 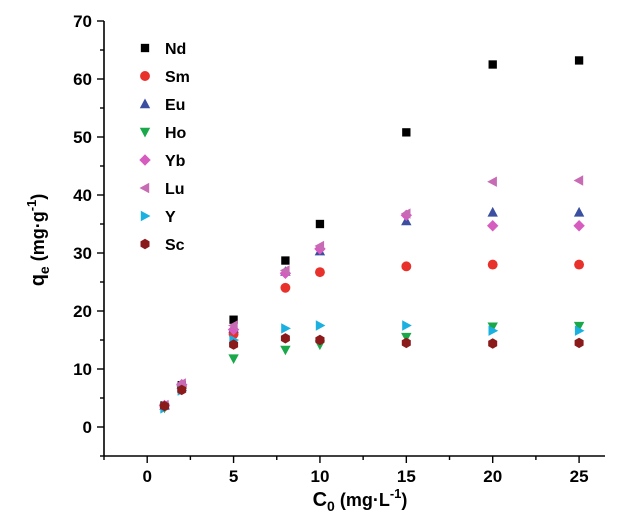 I want to click on legend-marker-nd, so click(x=145, y=48).